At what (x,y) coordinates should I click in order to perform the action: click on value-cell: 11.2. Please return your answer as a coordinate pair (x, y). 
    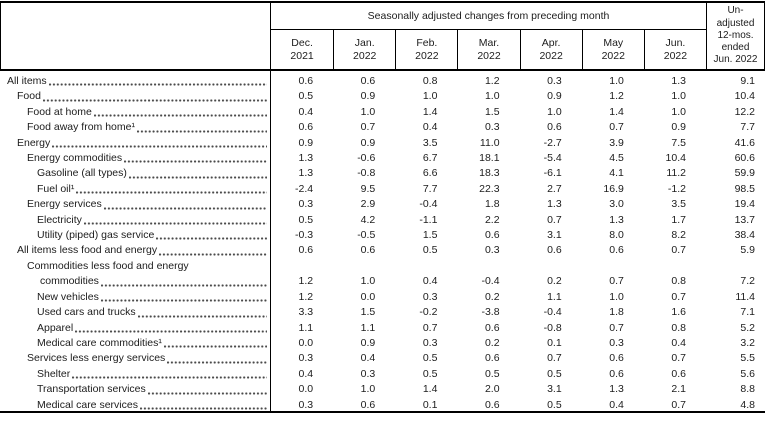
    Looking at the image, I should click on (676, 173).